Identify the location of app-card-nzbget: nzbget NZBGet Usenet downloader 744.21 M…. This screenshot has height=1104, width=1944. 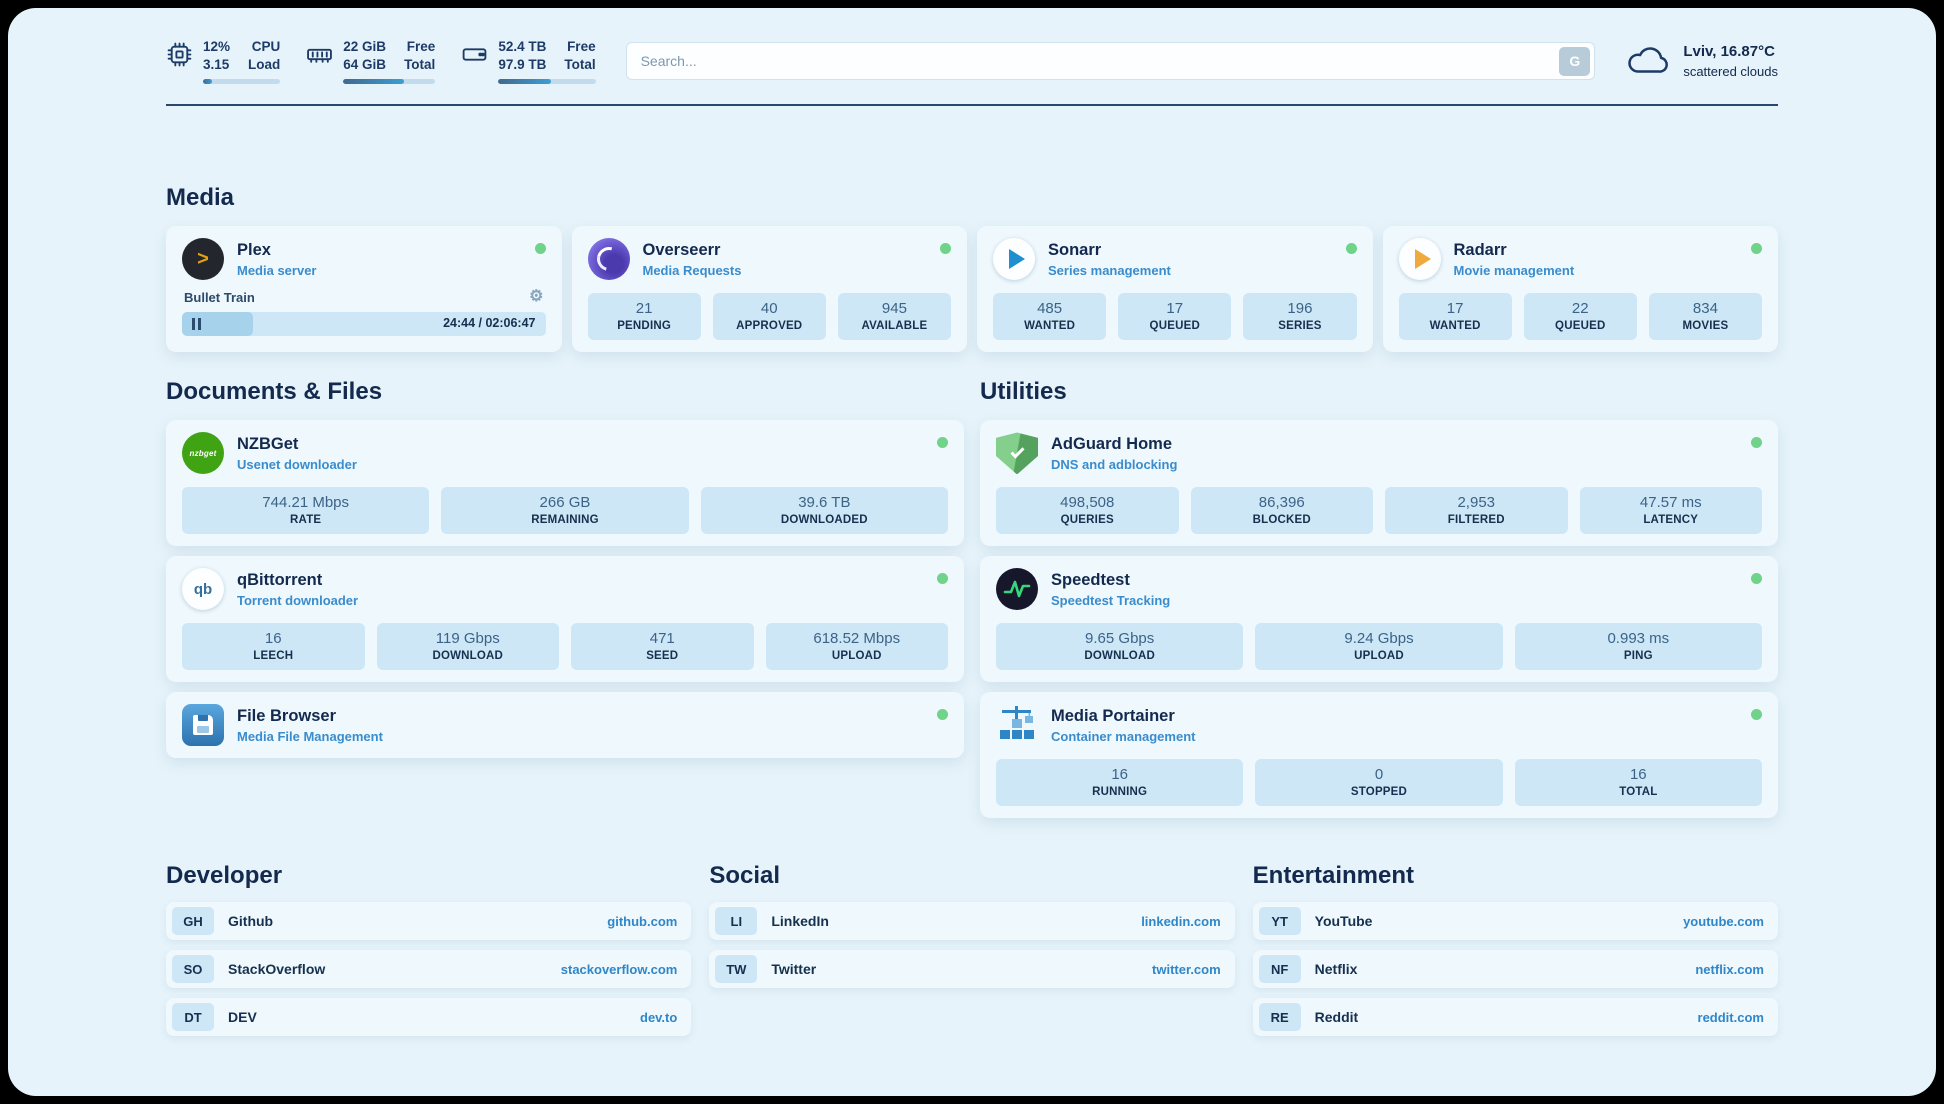
(565, 483).